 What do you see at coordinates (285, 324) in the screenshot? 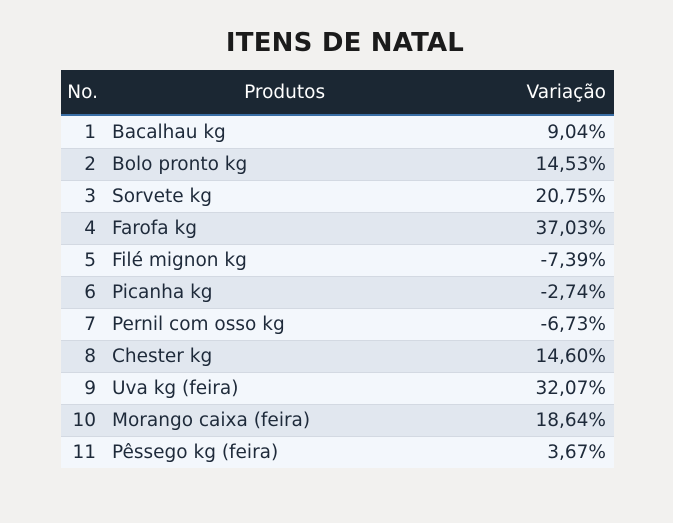
I see `product-name-cell: Pernil com osso kg` at bounding box center [285, 324].